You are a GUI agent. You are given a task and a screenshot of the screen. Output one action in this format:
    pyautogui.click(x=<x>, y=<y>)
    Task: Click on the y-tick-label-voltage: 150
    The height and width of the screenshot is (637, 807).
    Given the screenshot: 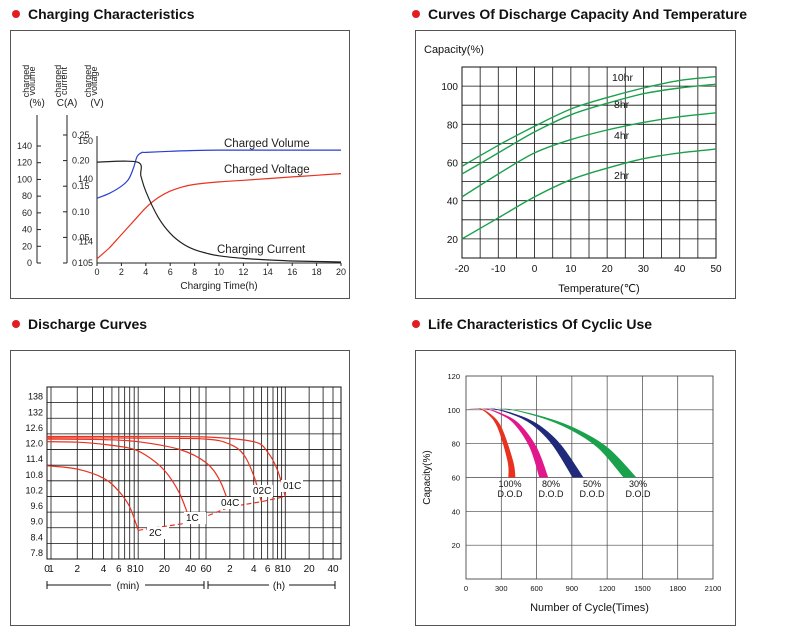 What is the action you would take?
    pyautogui.click(x=85, y=141)
    